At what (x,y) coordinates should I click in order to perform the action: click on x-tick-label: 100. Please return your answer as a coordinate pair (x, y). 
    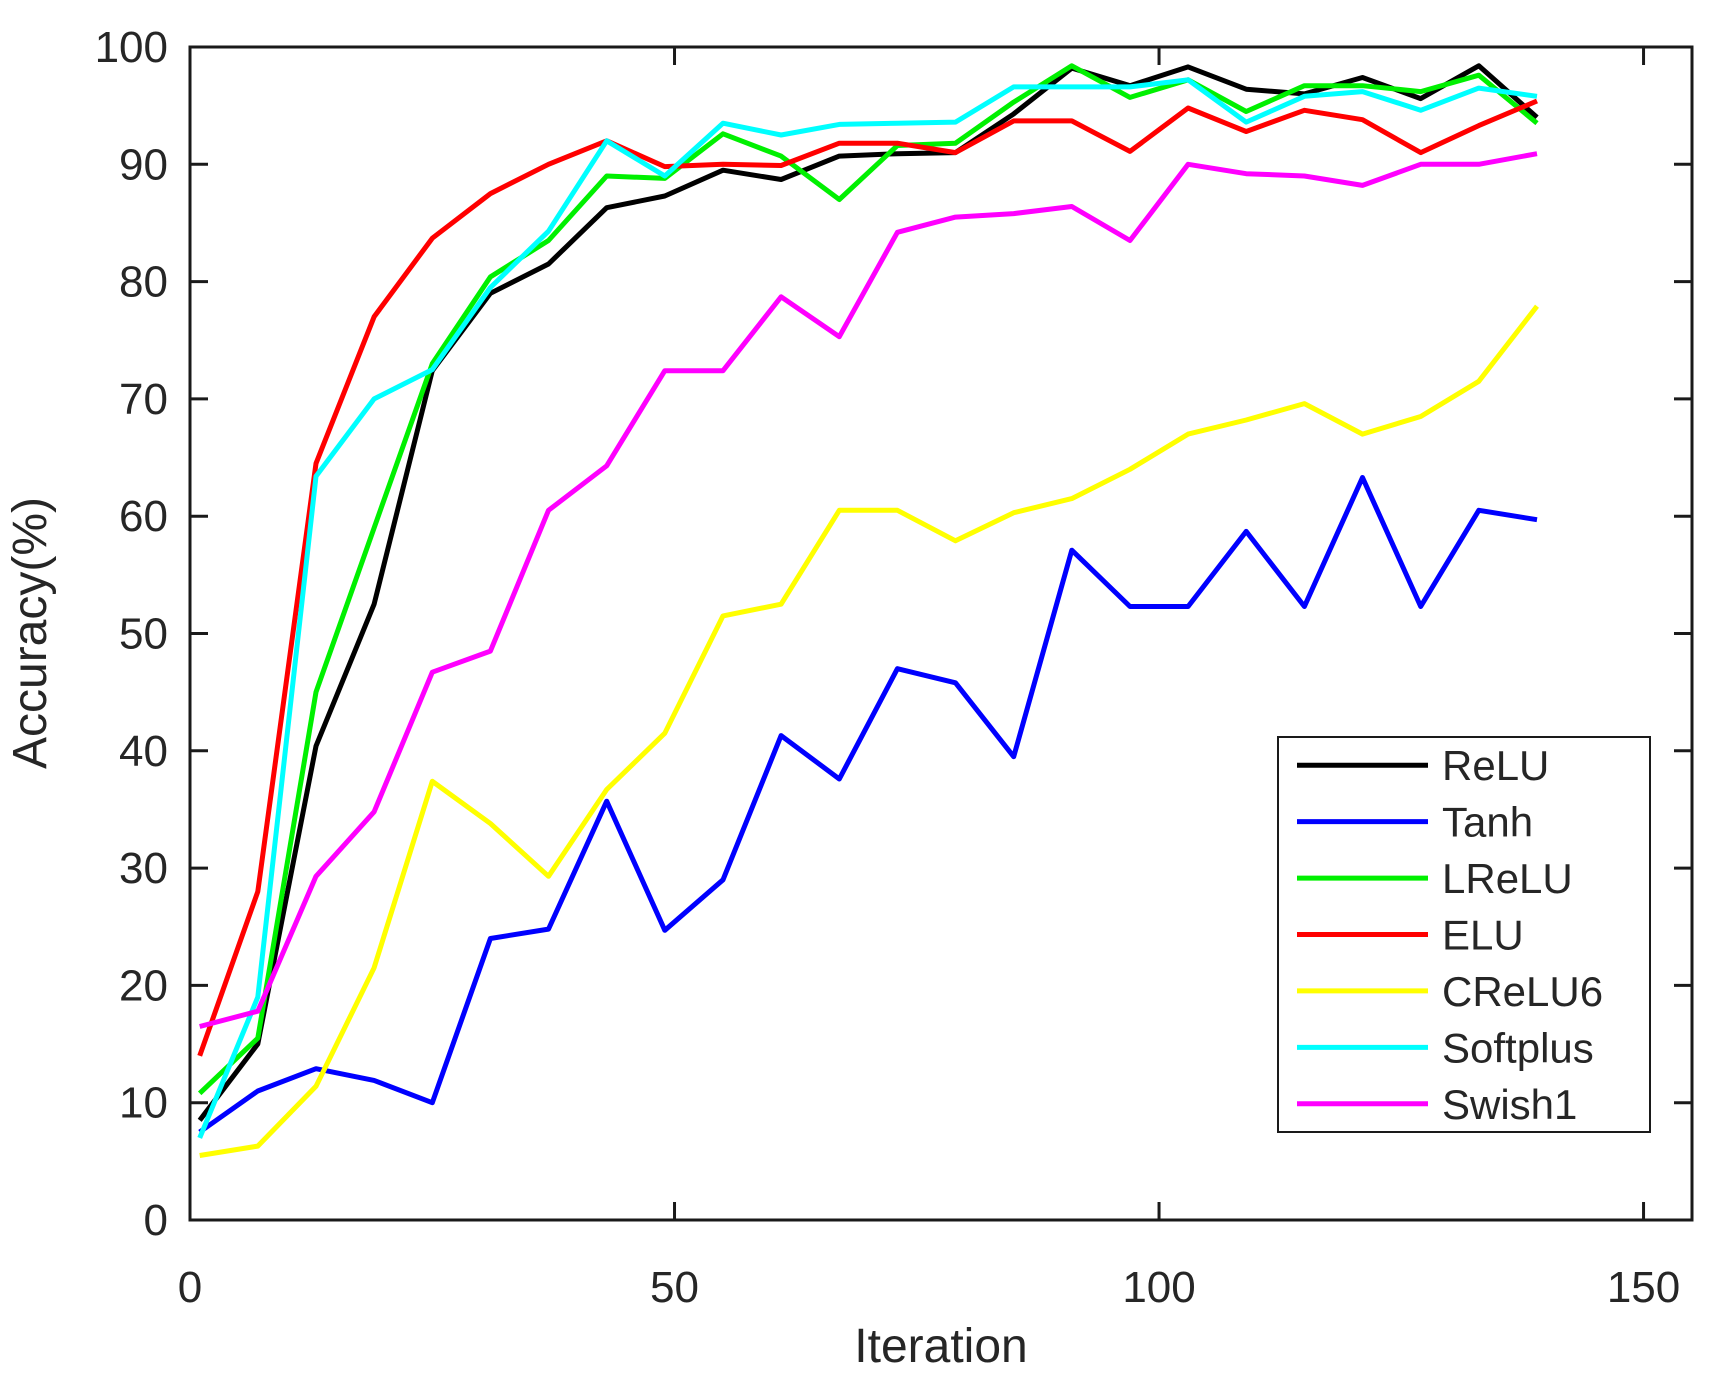
    Looking at the image, I should click on (1158, 1287).